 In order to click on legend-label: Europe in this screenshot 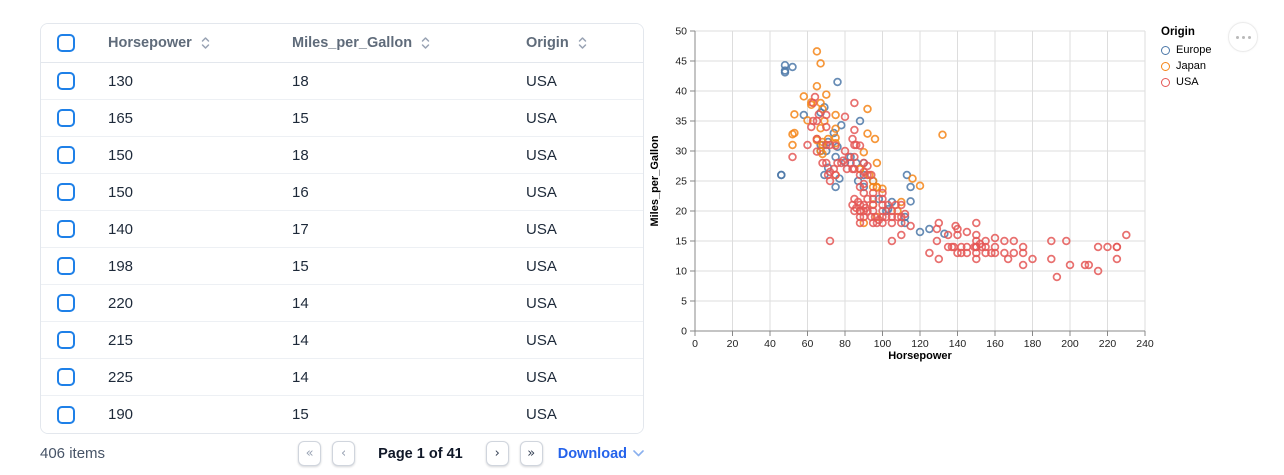, I will do `click(1194, 50)`.